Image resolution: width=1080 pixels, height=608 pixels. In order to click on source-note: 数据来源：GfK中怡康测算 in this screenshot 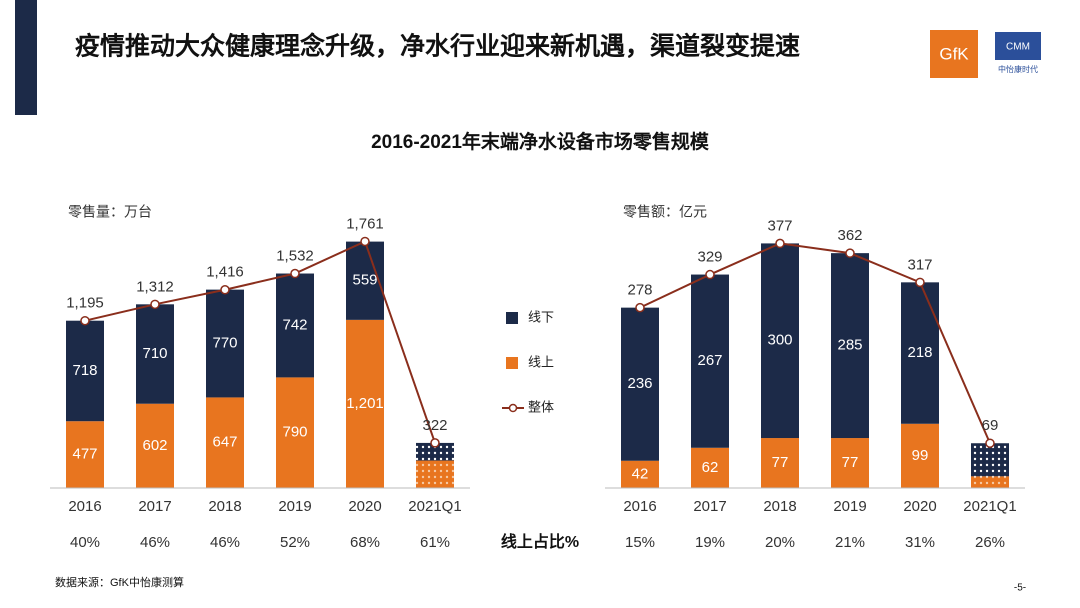, I will do `click(119, 582)`.